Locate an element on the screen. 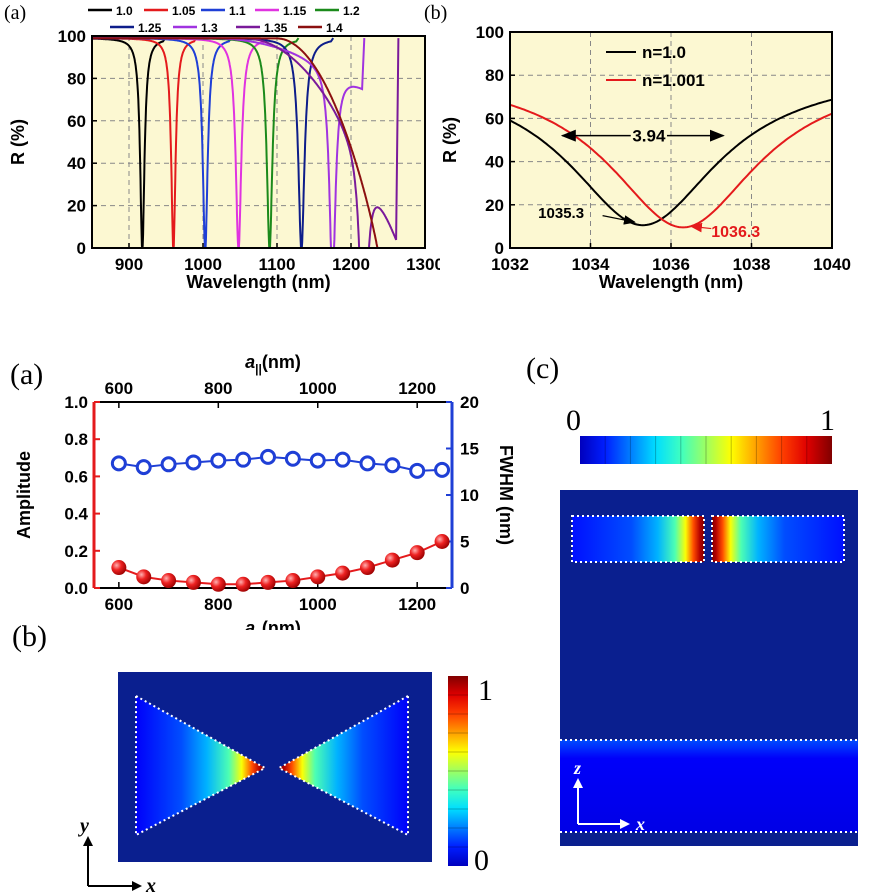  x-tick-label-bottom: 800 is located at coordinates (218, 604).